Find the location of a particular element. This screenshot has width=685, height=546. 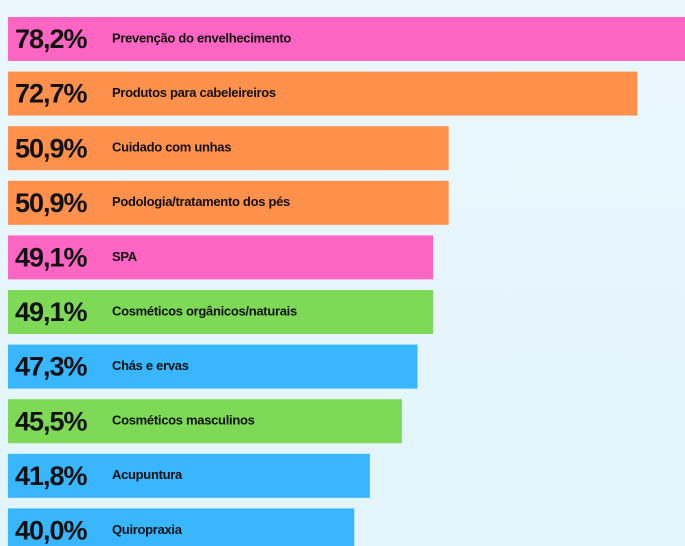

value-label: 40,0% is located at coordinates (51, 531).